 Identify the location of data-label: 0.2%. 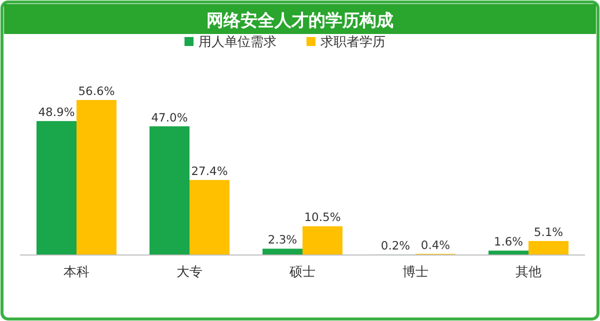
(395, 245).